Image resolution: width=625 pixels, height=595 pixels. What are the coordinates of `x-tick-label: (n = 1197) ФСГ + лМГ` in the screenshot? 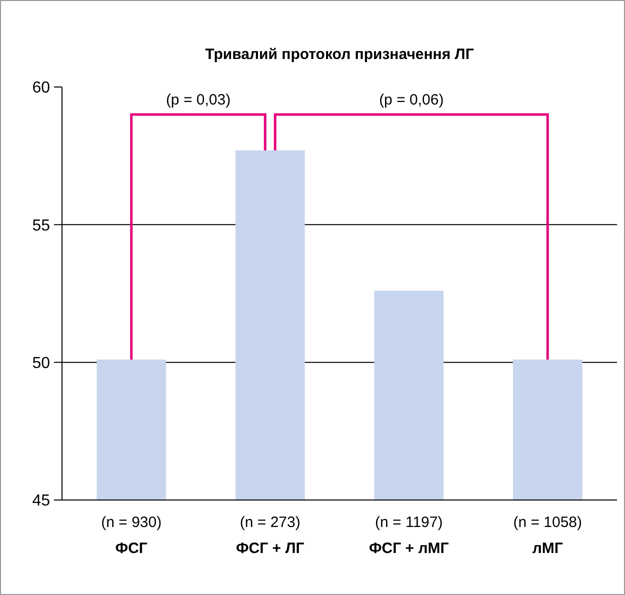 It's located at (409, 535).